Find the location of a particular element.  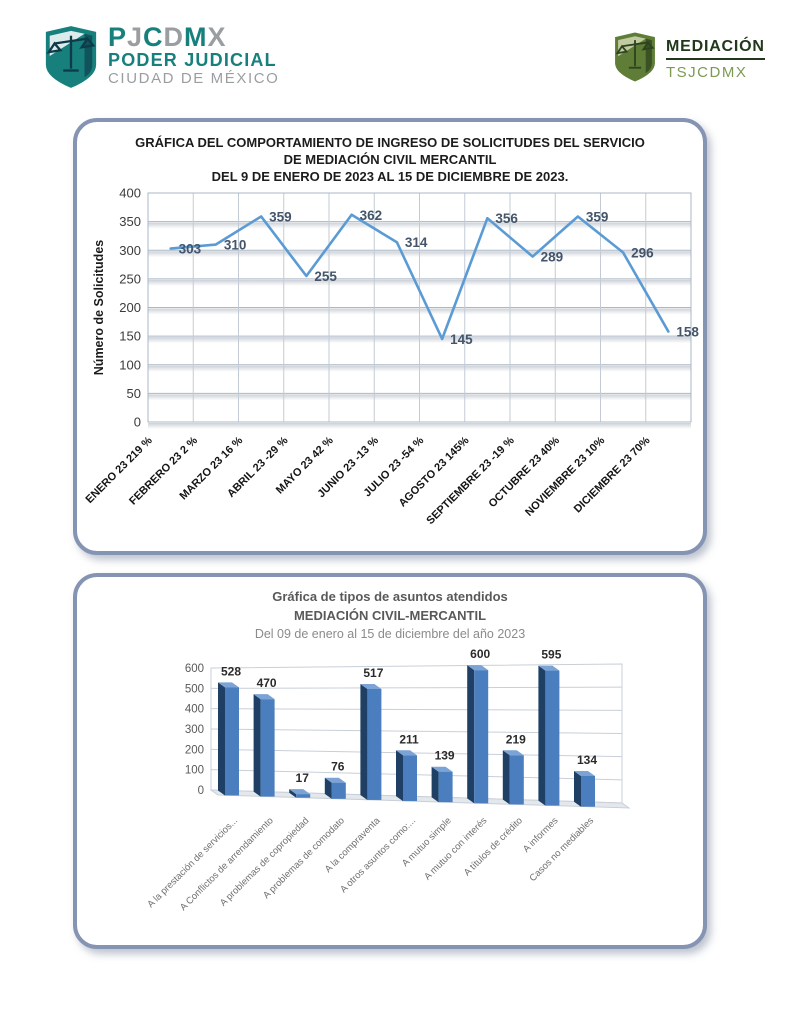

y-axis-title: Número de Solicitudes is located at coordinates (99, 307).